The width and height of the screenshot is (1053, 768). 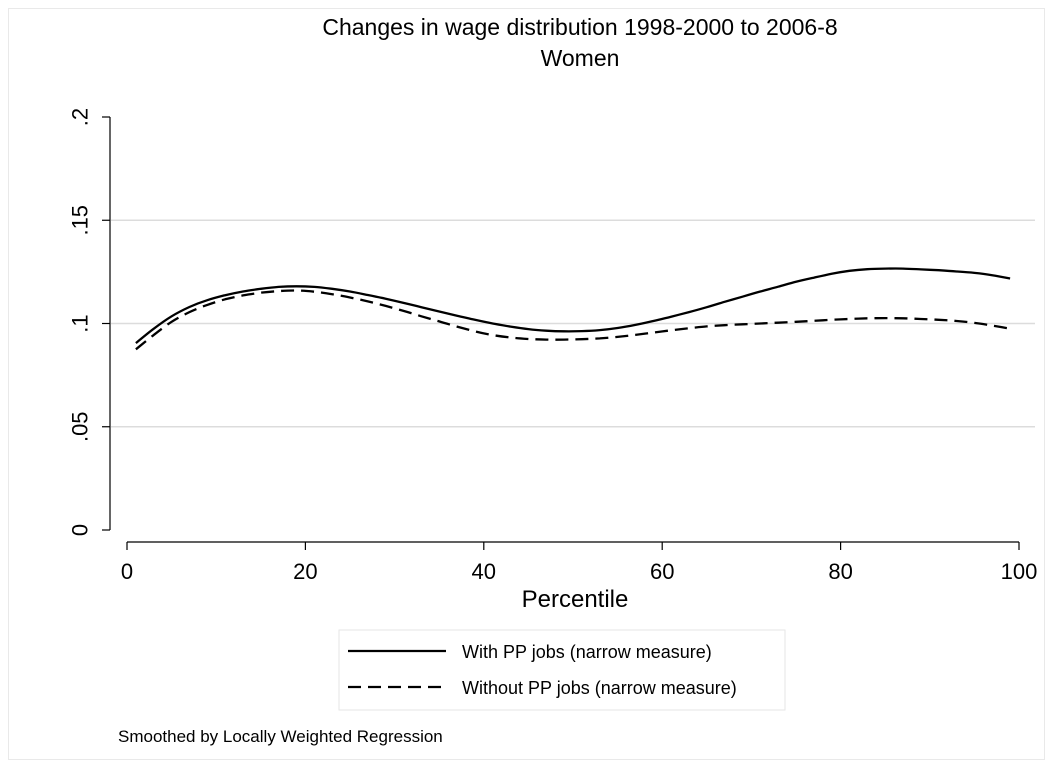 I want to click on series-line-with-pp, so click(x=573, y=305).